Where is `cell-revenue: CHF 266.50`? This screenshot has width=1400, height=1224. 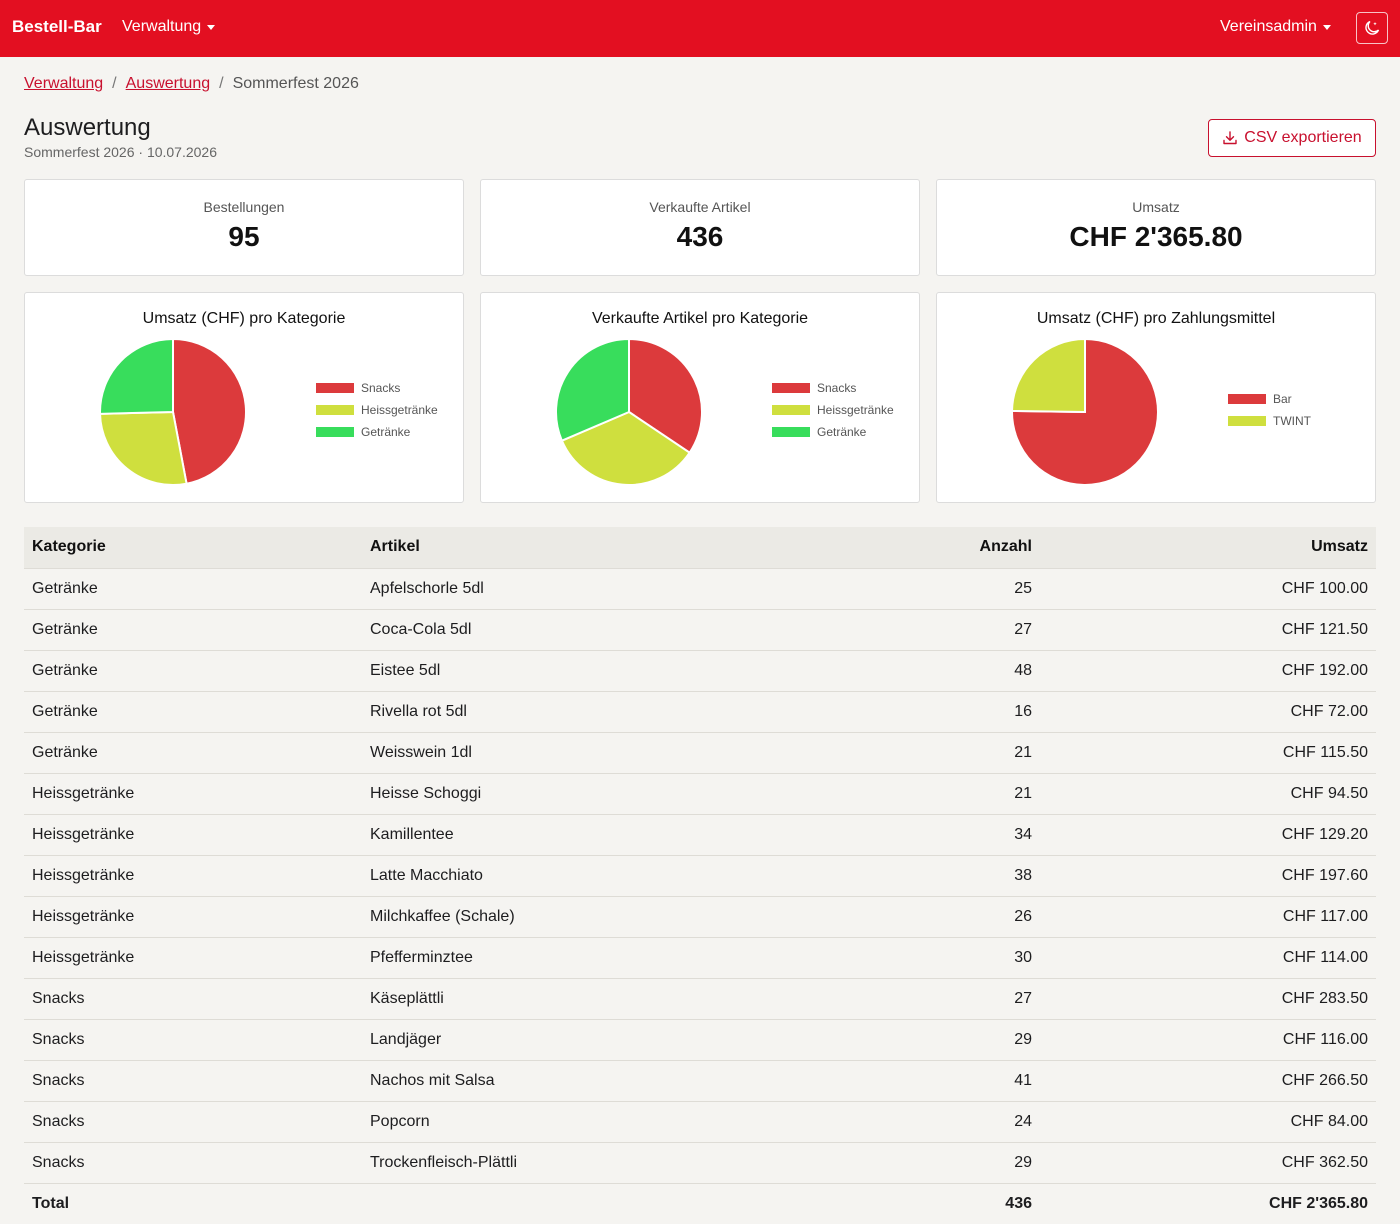 cell-revenue: CHF 266.50 is located at coordinates (1208, 1081).